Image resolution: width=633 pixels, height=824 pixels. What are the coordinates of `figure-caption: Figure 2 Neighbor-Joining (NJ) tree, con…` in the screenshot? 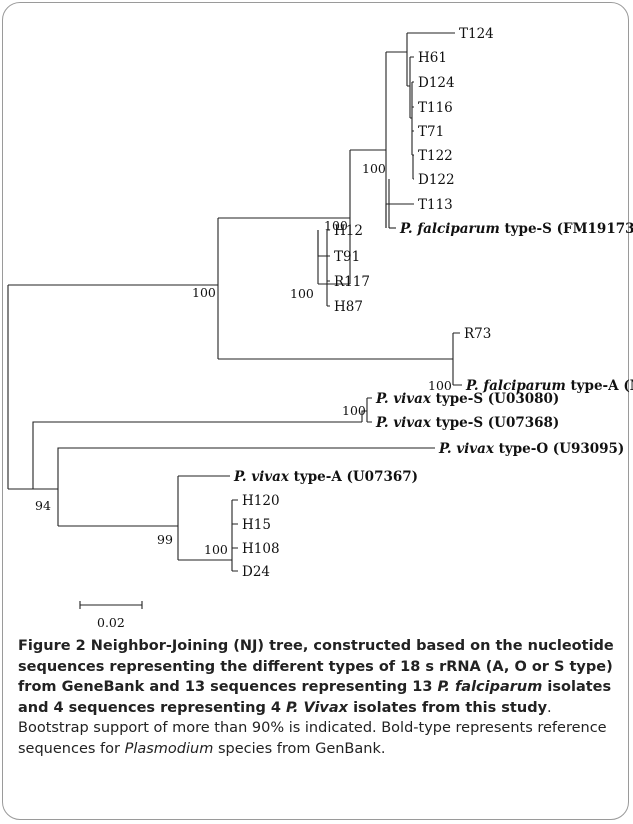 It's located at (318, 697).